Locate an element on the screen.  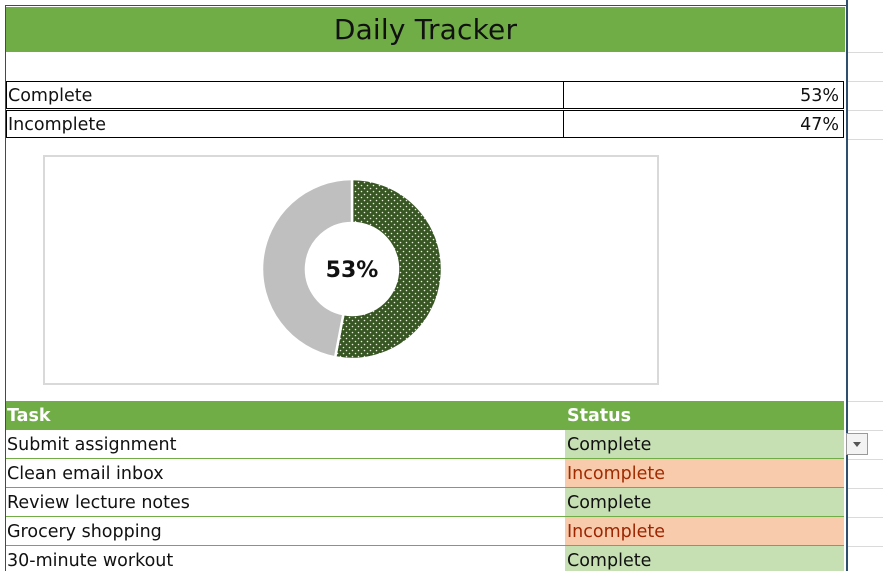
table-row: Clean email inbox Incomplete is located at coordinates (425, 473).